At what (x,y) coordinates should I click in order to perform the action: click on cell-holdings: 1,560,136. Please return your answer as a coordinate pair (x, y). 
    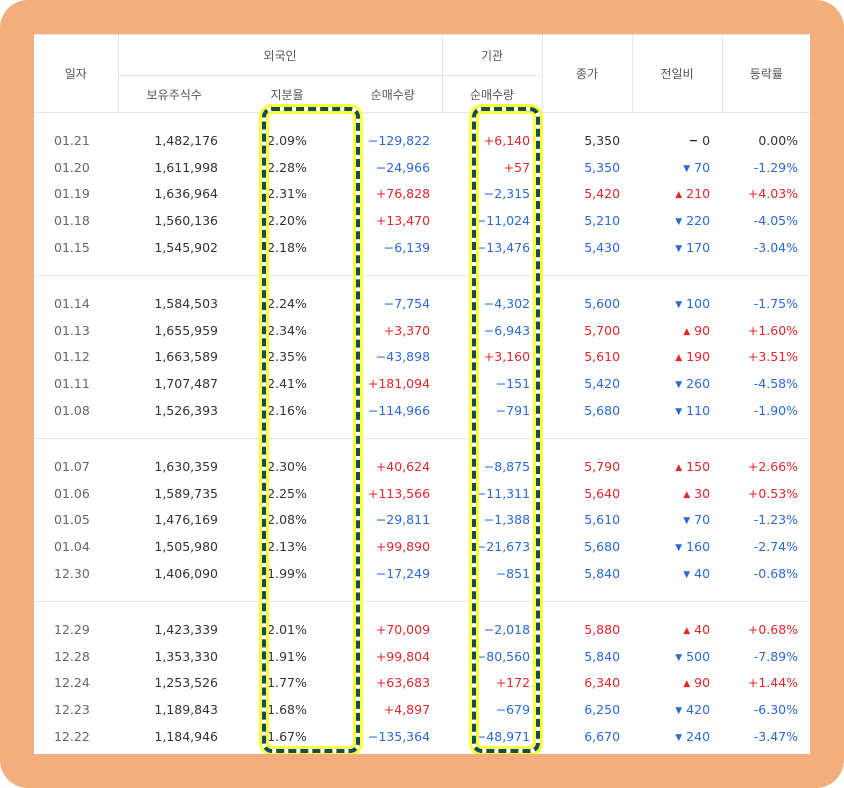
    Looking at the image, I should click on (186, 221).